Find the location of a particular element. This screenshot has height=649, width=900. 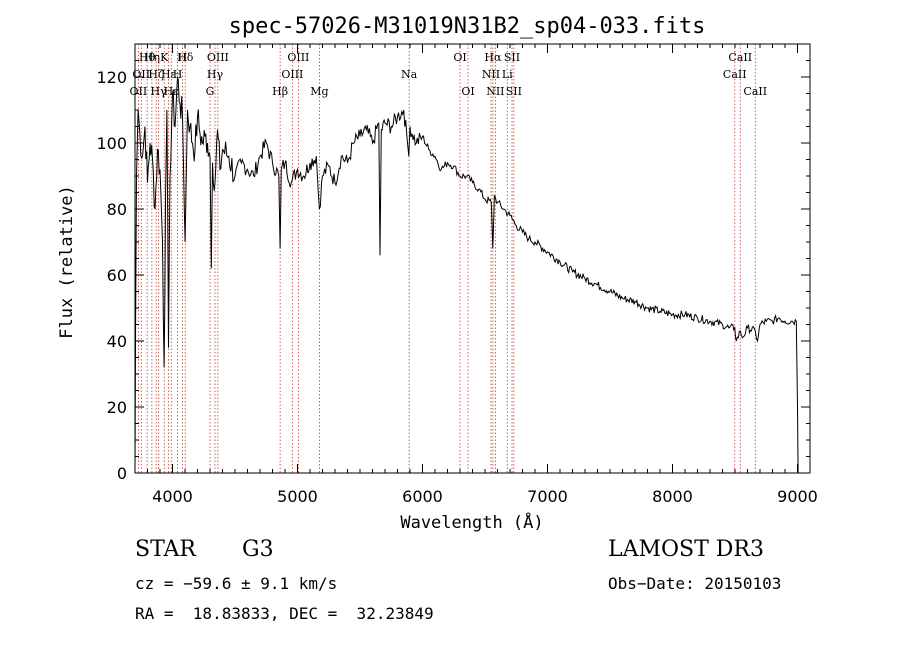

spectral-line-label: Hδ is located at coordinates (185, 57).